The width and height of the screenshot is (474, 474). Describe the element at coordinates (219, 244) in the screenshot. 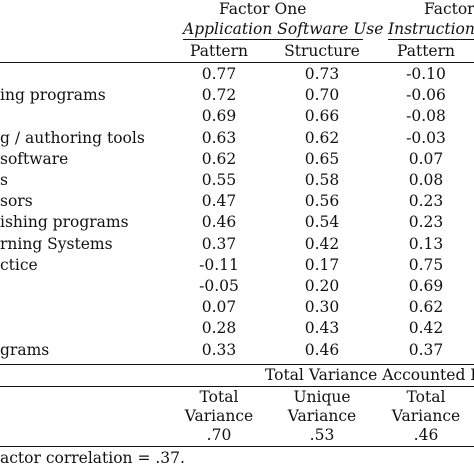

I see `pattern-1-value: 0.37` at that location.